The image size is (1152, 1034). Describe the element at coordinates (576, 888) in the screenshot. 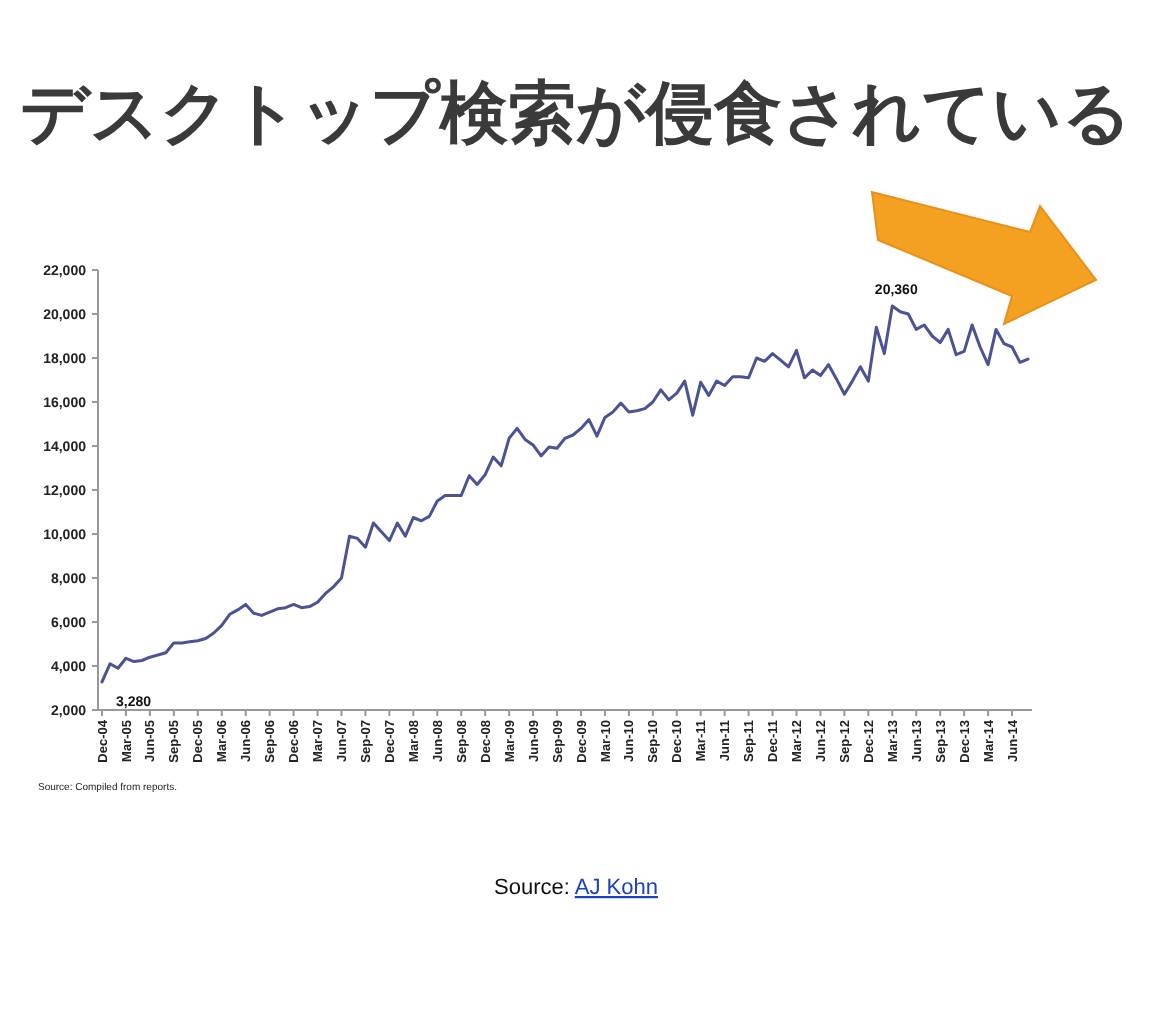

I see `source-note: Source: AJ Kohn` at that location.